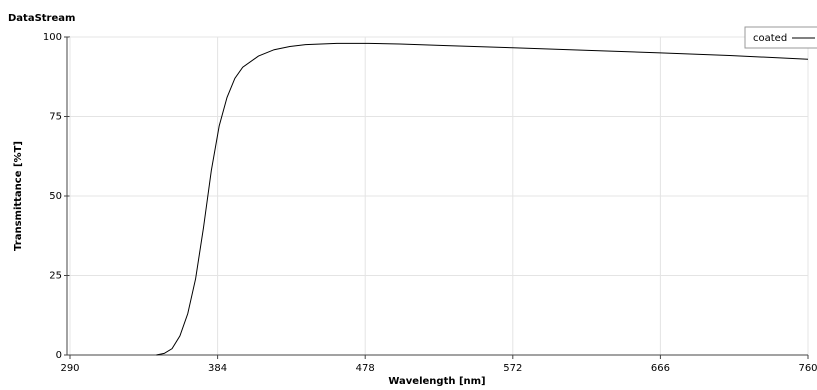  What do you see at coordinates (59, 355) in the screenshot?
I see `y-tick-label: 0` at bounding box center [59, 355].